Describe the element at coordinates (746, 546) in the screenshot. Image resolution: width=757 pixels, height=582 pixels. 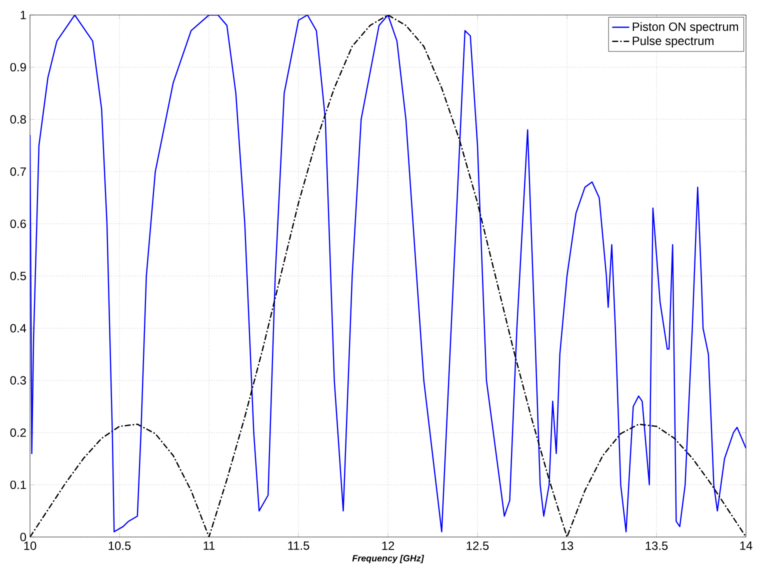
I see `x-tick-label: 14` at that location.